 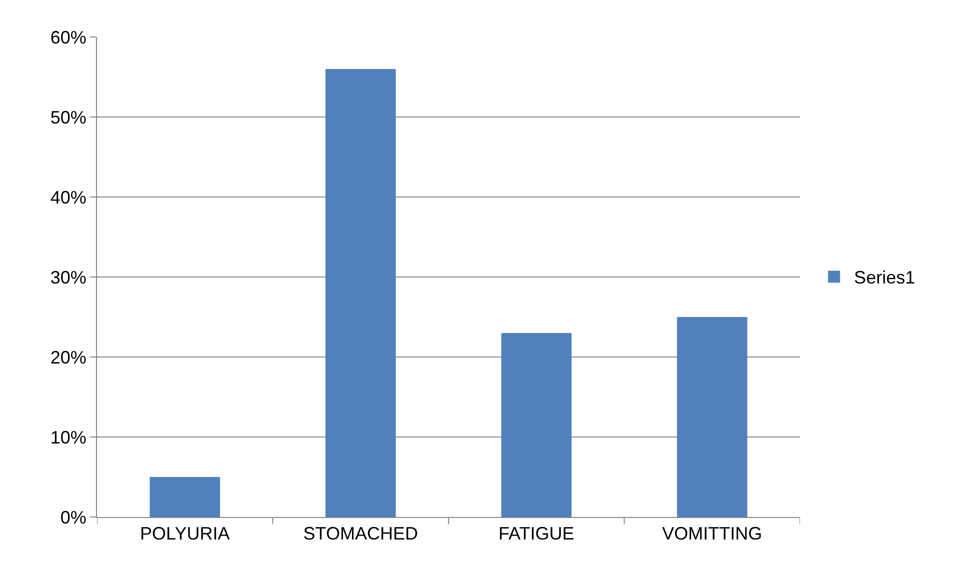 What do you see at coordinates (68, 197) in the screenshot?
I see `y-tick-label: 40%` at bounding box center [68, 197].